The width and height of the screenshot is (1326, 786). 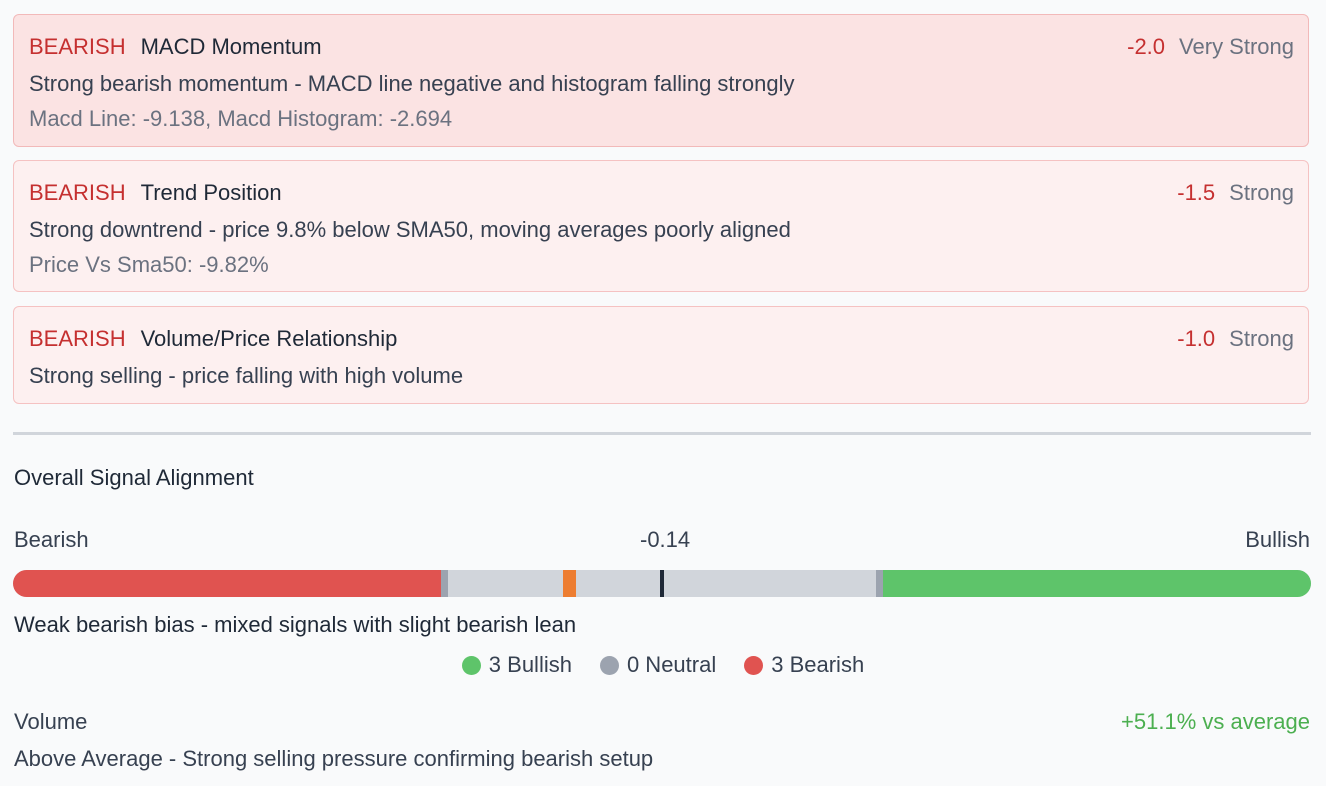 What do you see at coordinates (51, 539) in the screenshot?
I see `alignment-bearish-label: Bearish` at bounding box center [51, 539].